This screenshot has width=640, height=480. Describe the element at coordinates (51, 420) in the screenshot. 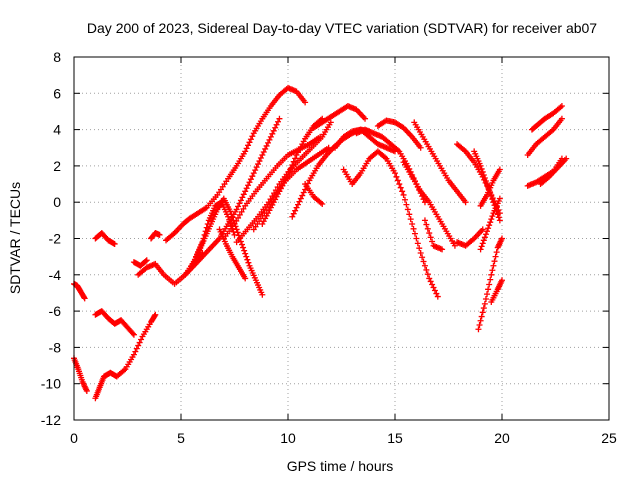

I see `y-tick-label: -12` at that location.